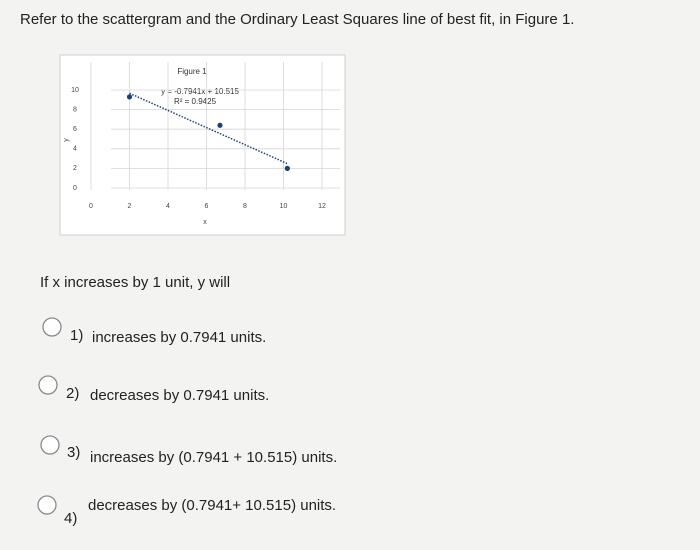 This screenshot has width=700, height=550. Describe the element at coordinates (245, 206) in the screenshot. I see `x-tick-label: 8` at that location.